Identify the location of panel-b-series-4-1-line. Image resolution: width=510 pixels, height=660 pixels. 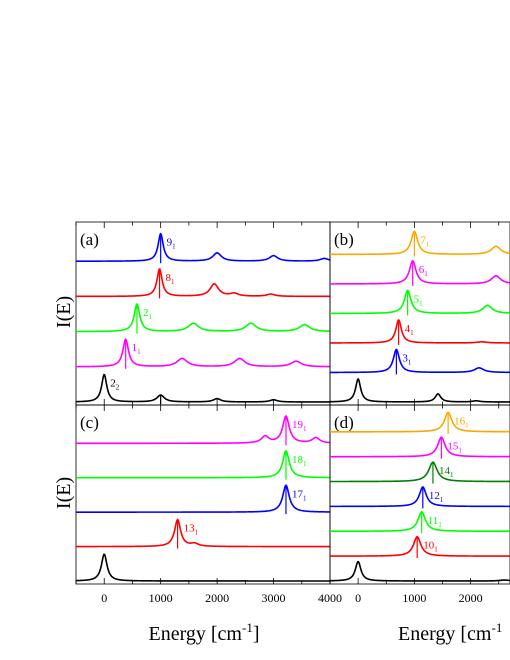
(420, 331).